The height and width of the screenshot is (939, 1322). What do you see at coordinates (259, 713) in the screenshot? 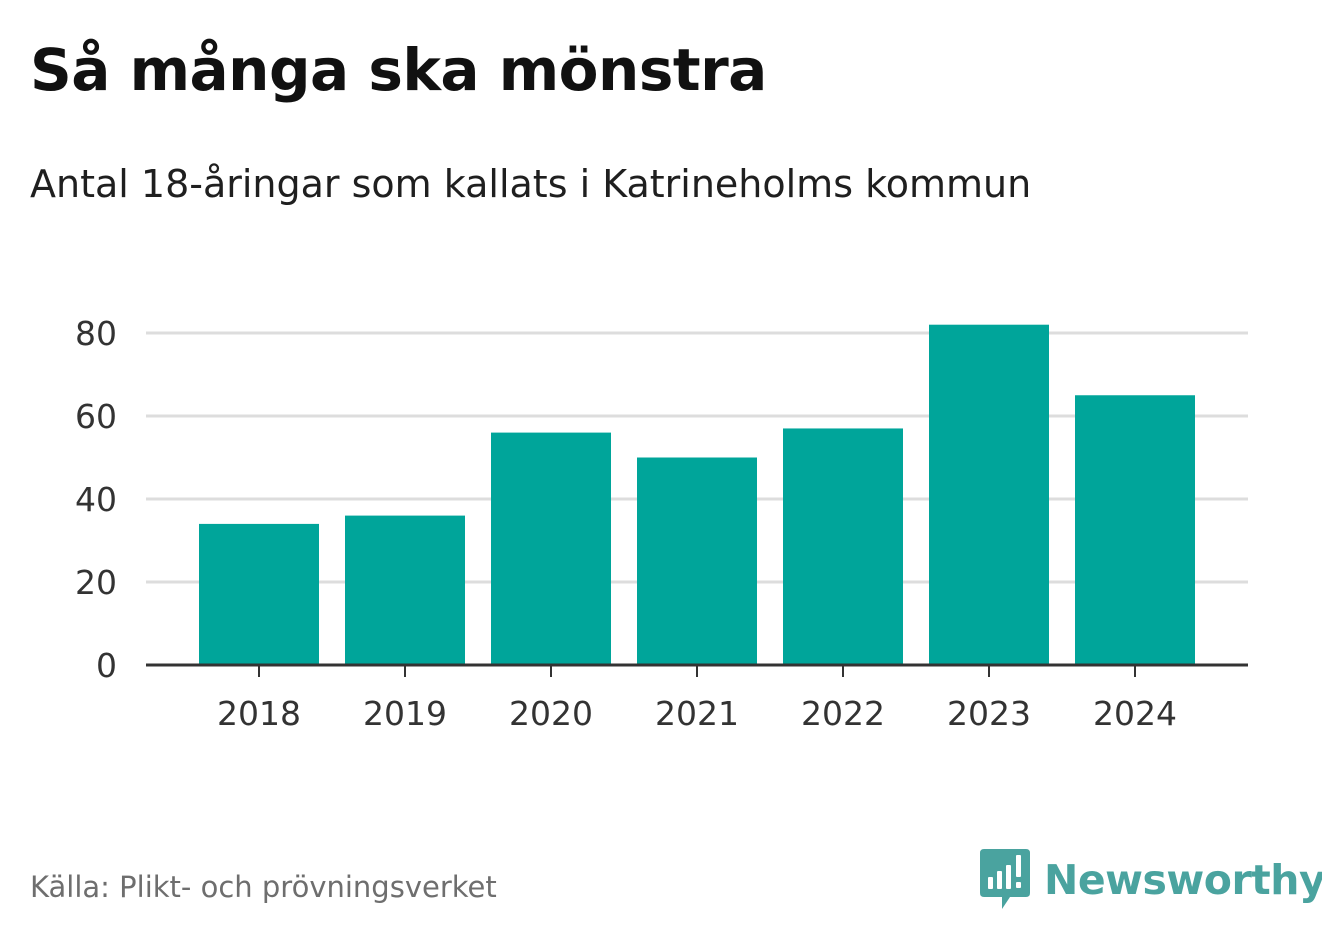
I see `x-tick-label-2018: 2018` at bounding box center [259, 713].